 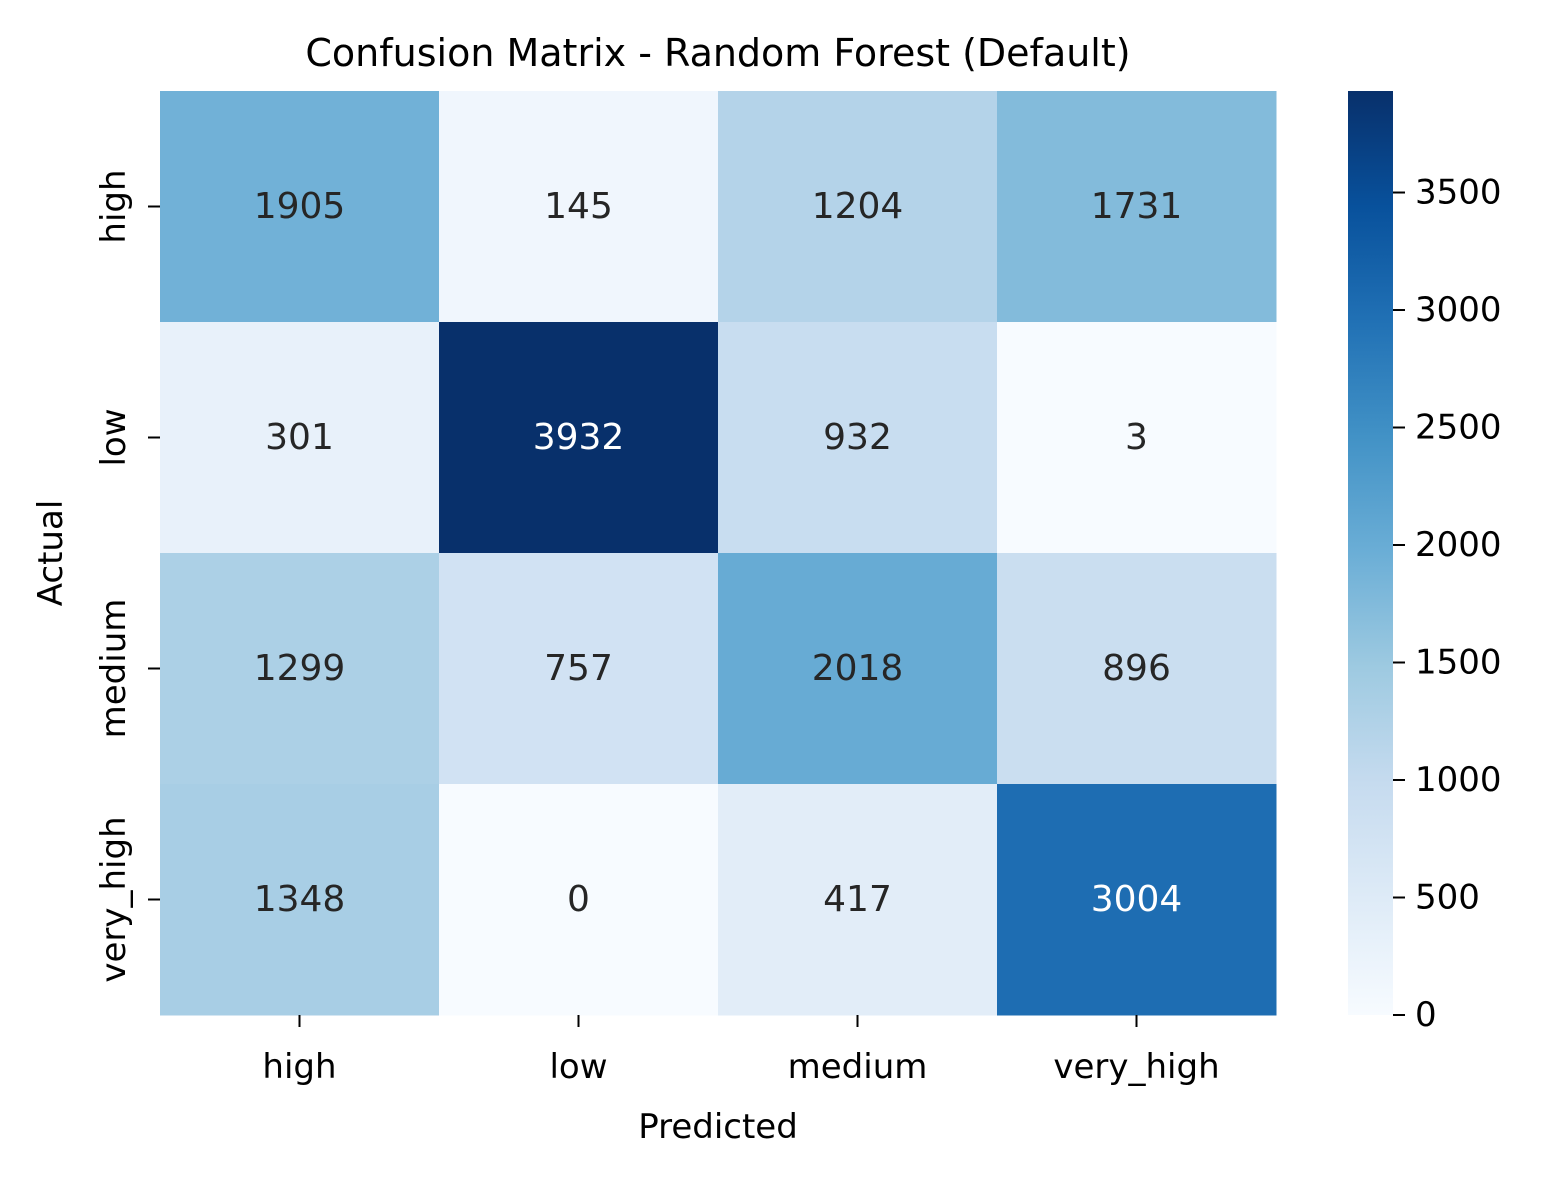 What do you see at coordinates (127, 576) in the screenshot?
I see `y-axis: high low medium very_high` at bounding box center [127, 576].